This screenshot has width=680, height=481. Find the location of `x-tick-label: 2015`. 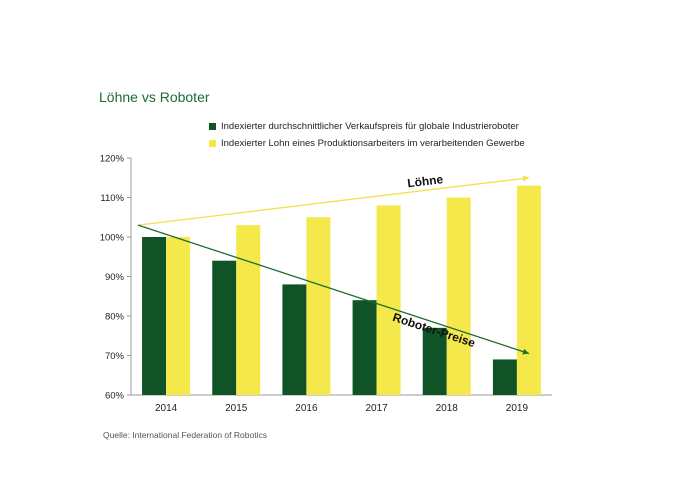

x-tick-label: 2015 is located at coordinates (236, 408).